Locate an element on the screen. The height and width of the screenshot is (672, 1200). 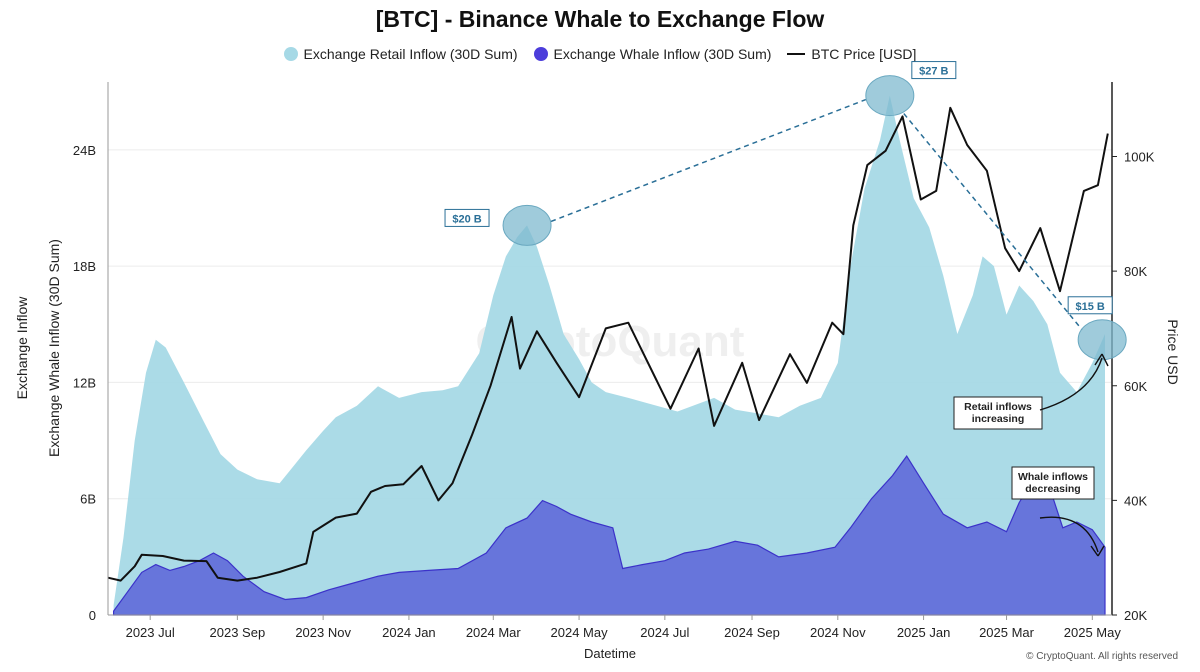
chart-title: [BTC] - Binance Whale to Exchange Flow is located at coordinates (600, 19).